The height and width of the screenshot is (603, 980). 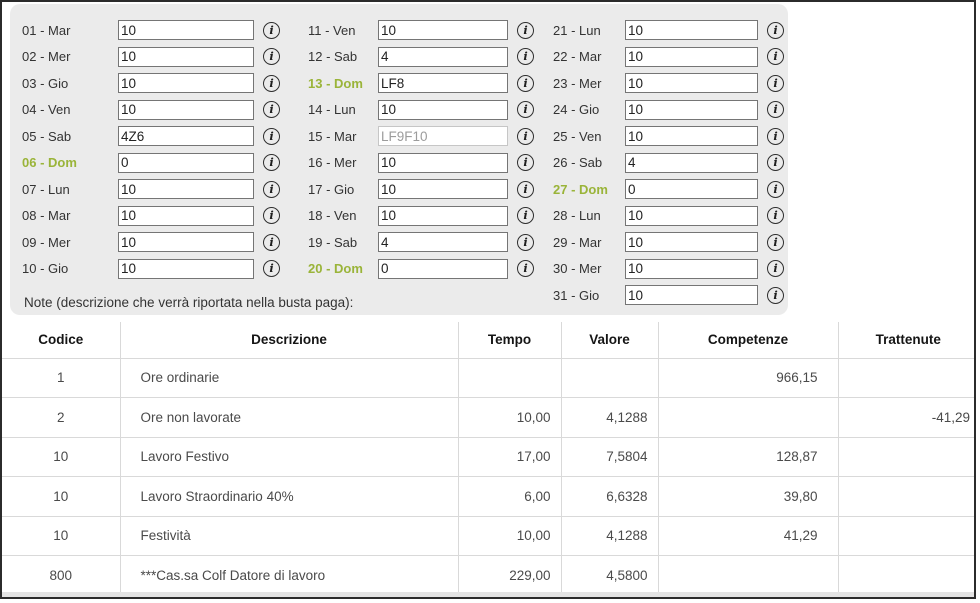 I want to click on table-cell: Lavoro Festivo, so click(x=289, y=457).